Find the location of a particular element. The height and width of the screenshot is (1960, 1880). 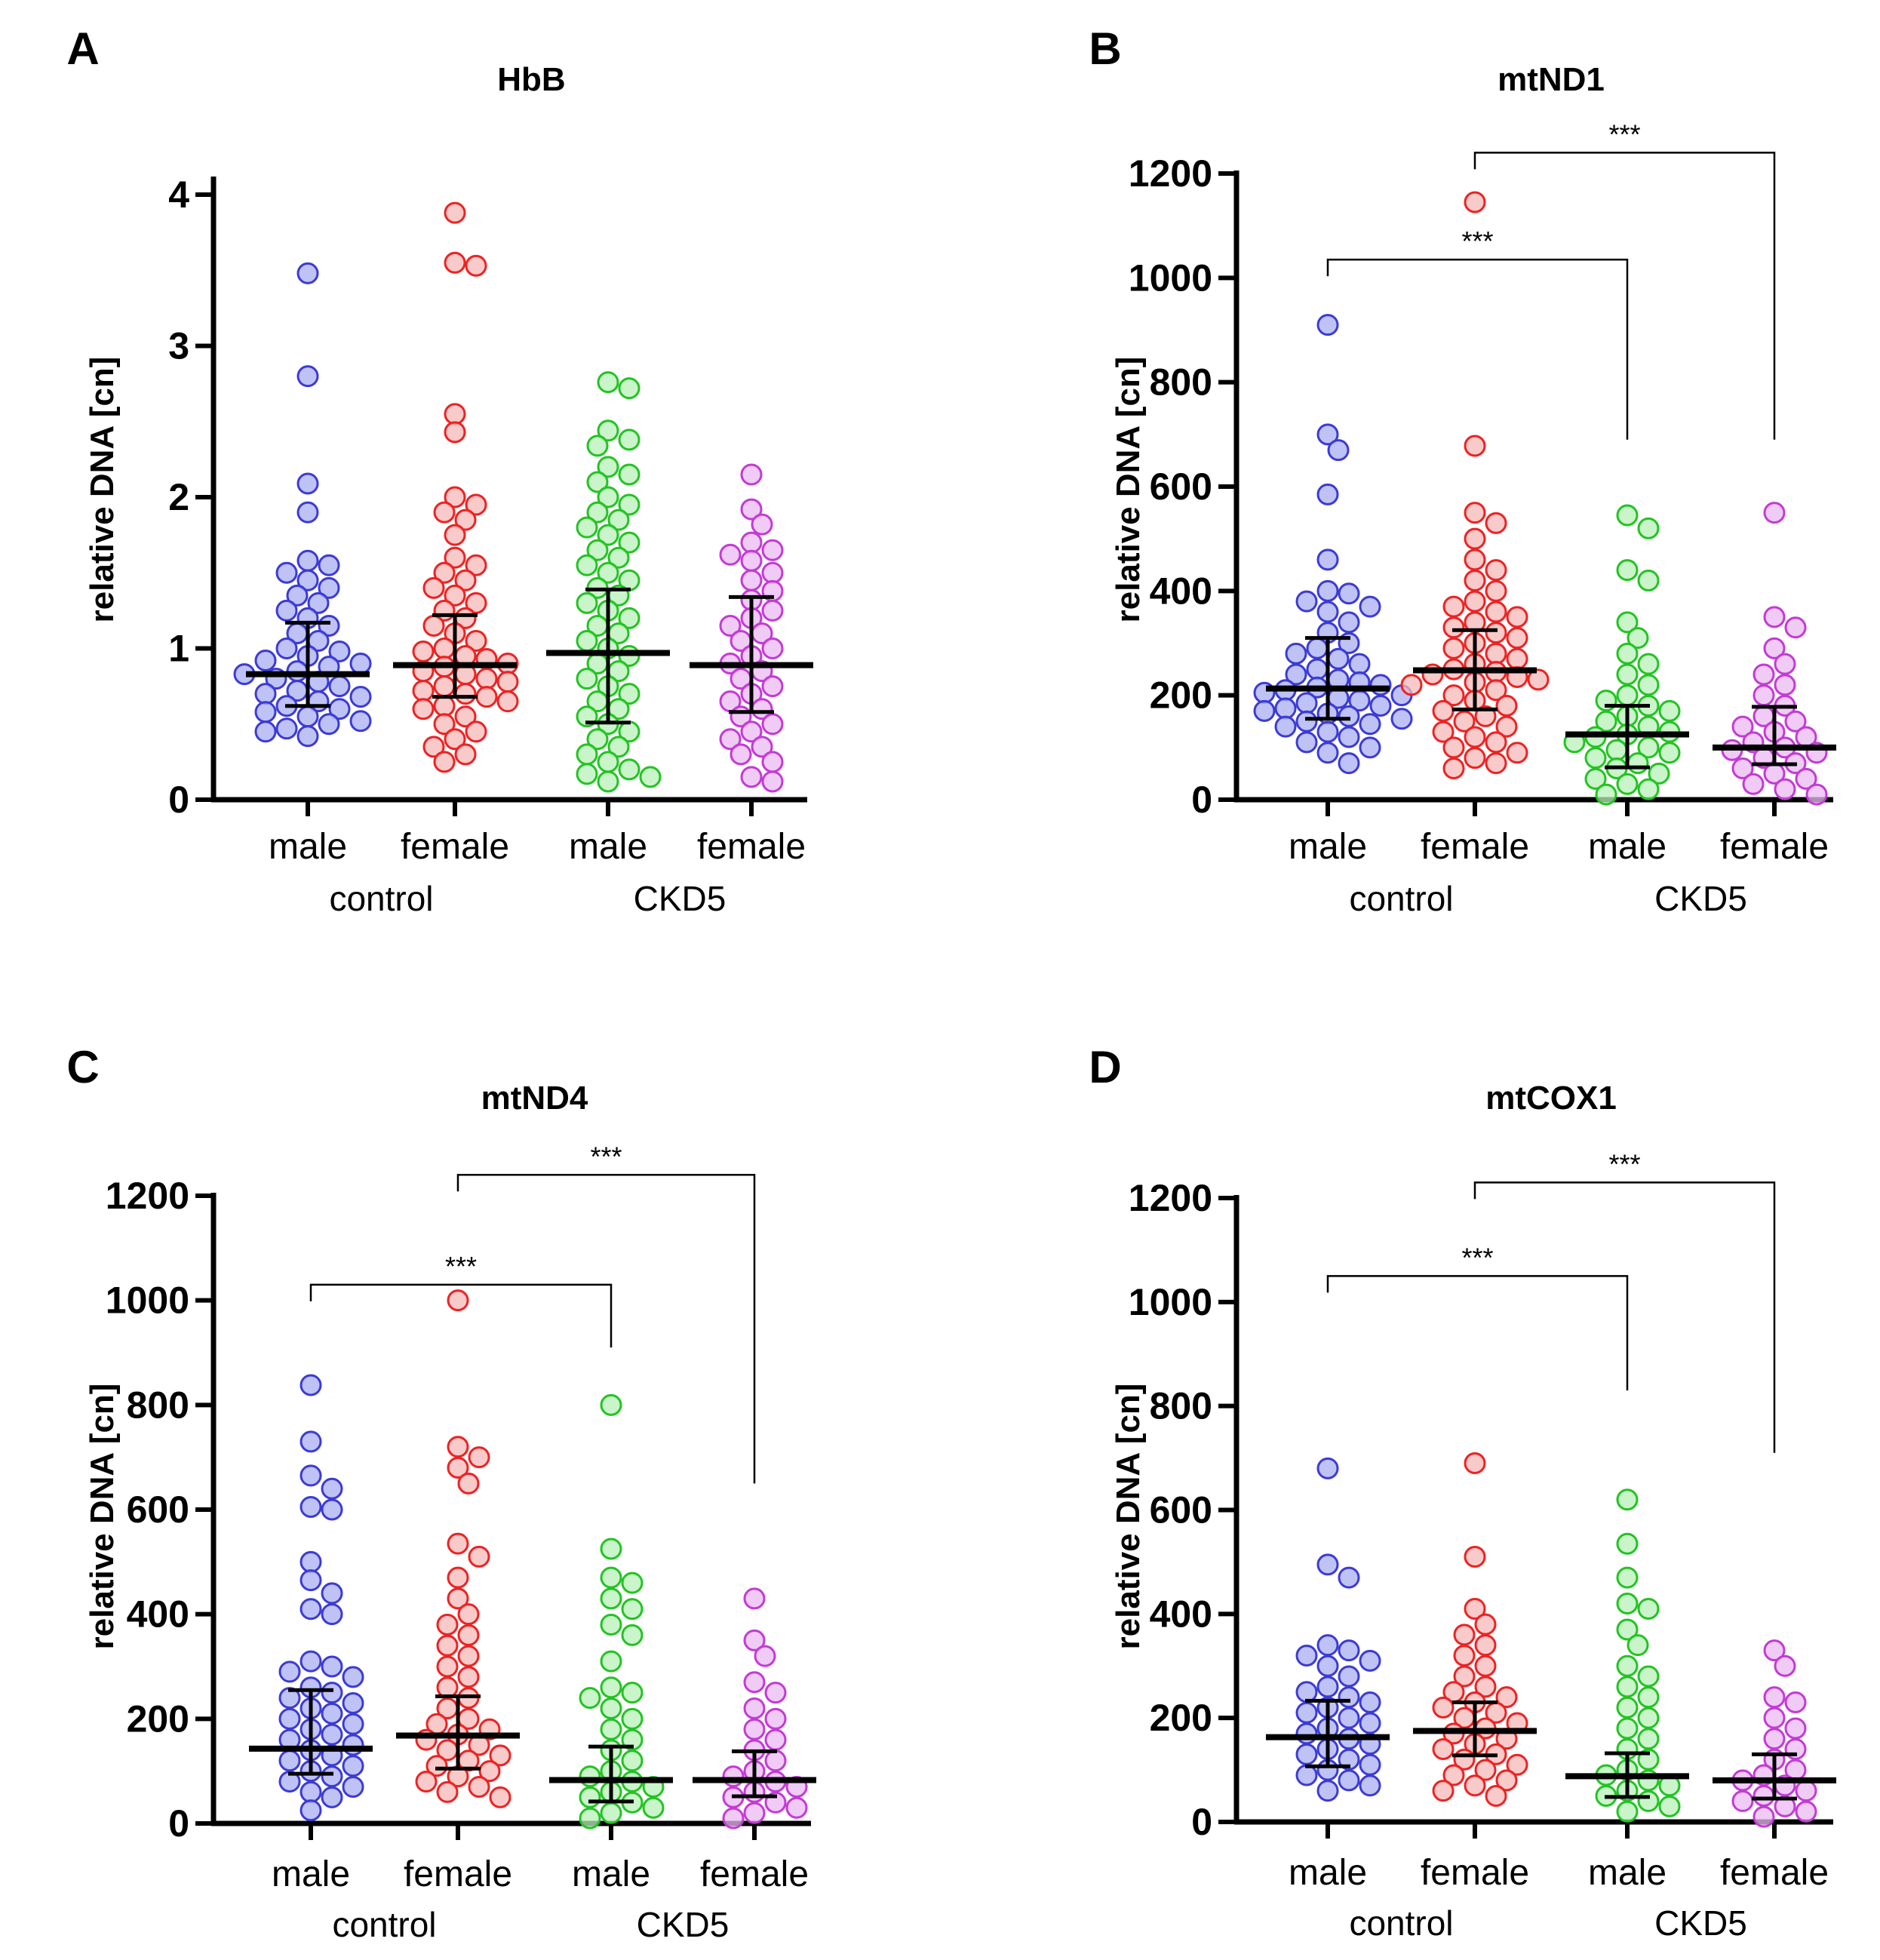

y-tick-label: 800 is located at coordinates (1181, 1406).